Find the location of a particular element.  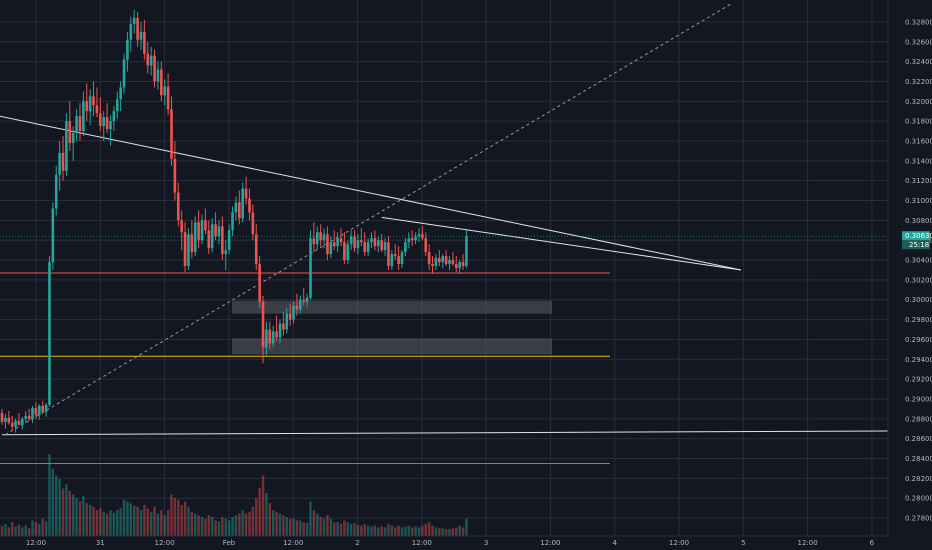

y-tick-label: 0.30200 is located at coordinates (918, 280).